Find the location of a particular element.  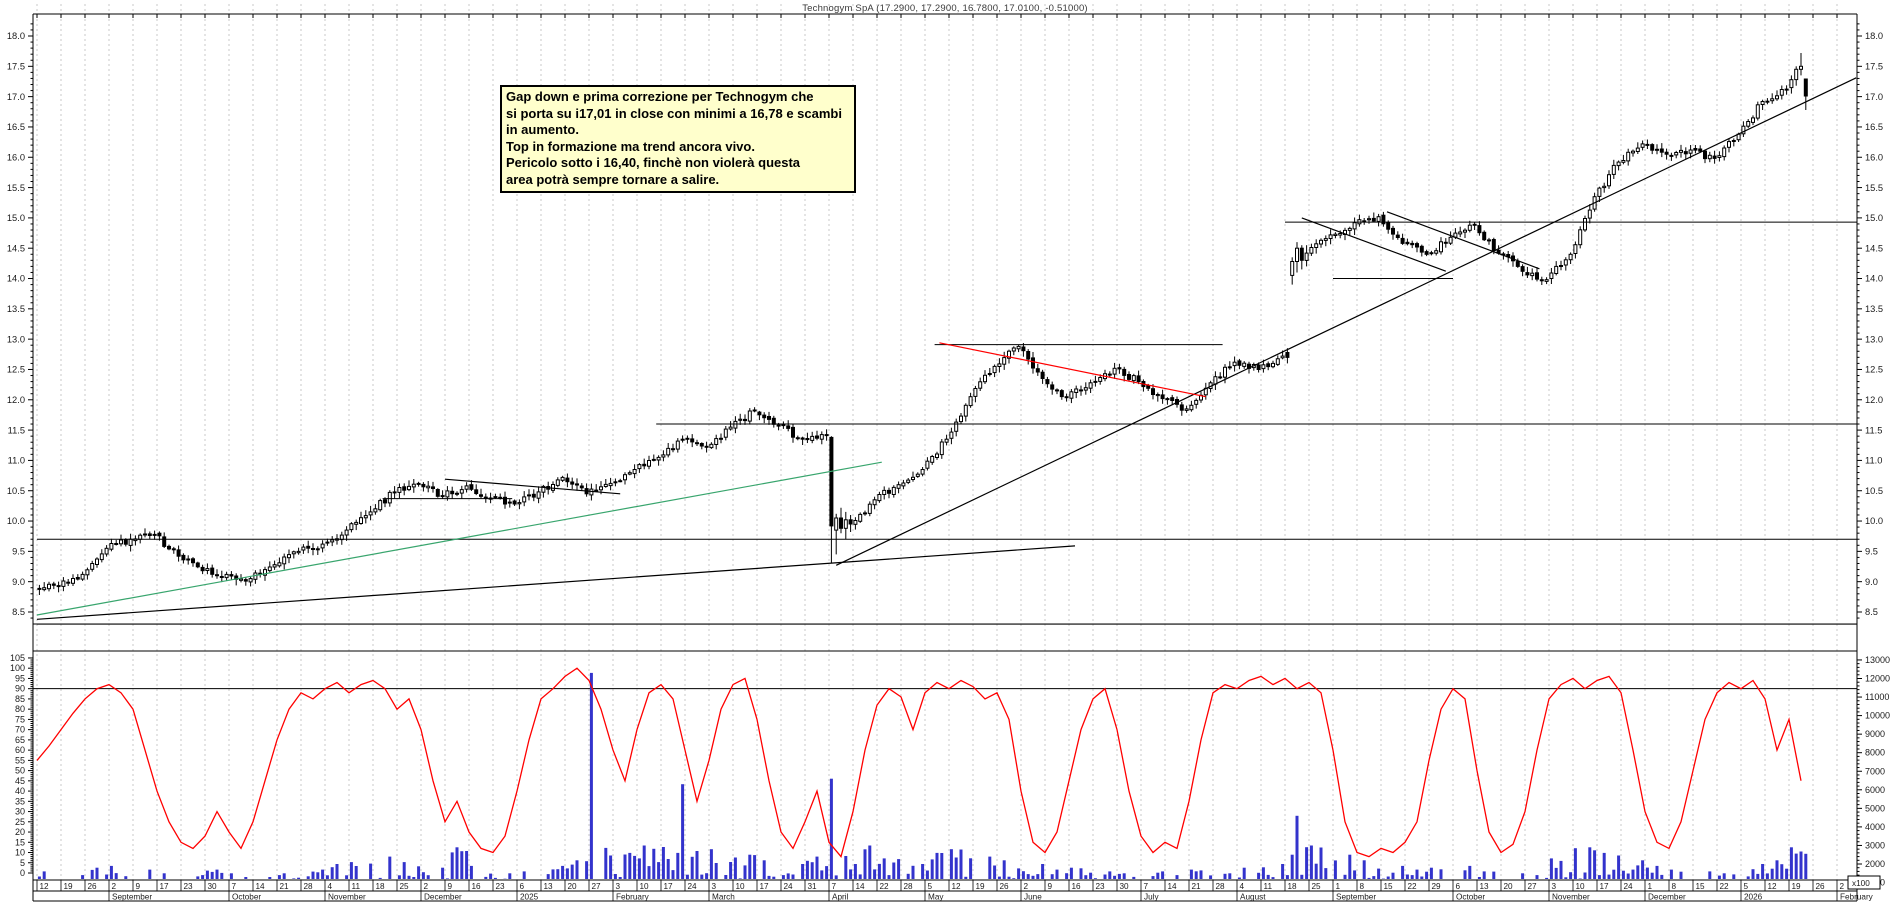

svg-text: 9.5 is located at coordinates (1871, 552).